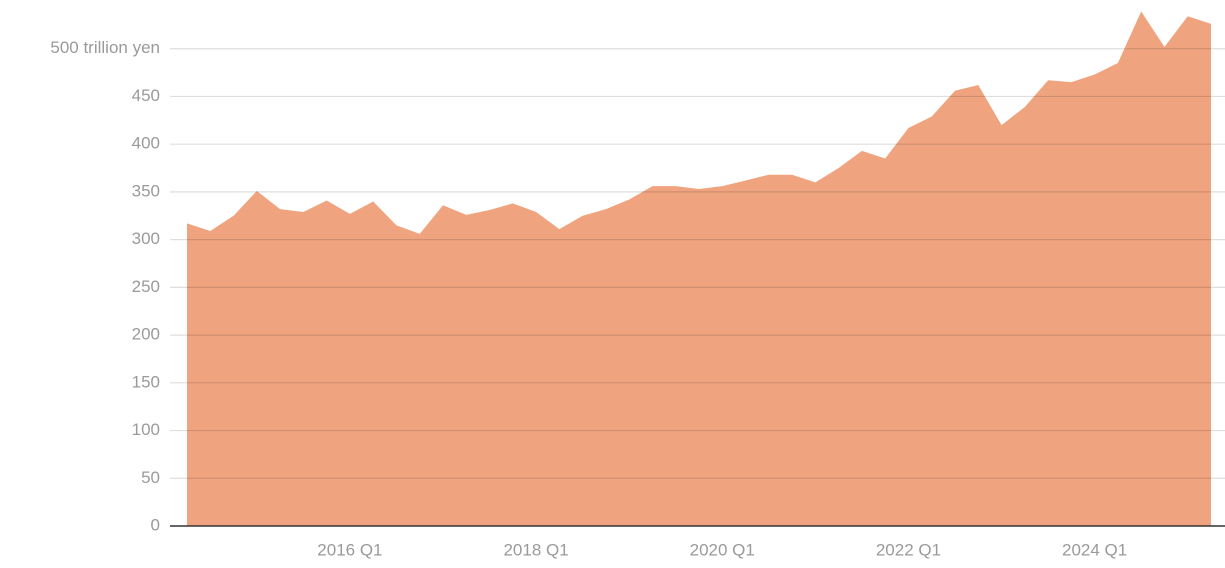 The image size is (1225, 568). Describe the element at coordinates (535, 549) in the screenshot. I see `x-tick-label: 2018 Q1` at that location.